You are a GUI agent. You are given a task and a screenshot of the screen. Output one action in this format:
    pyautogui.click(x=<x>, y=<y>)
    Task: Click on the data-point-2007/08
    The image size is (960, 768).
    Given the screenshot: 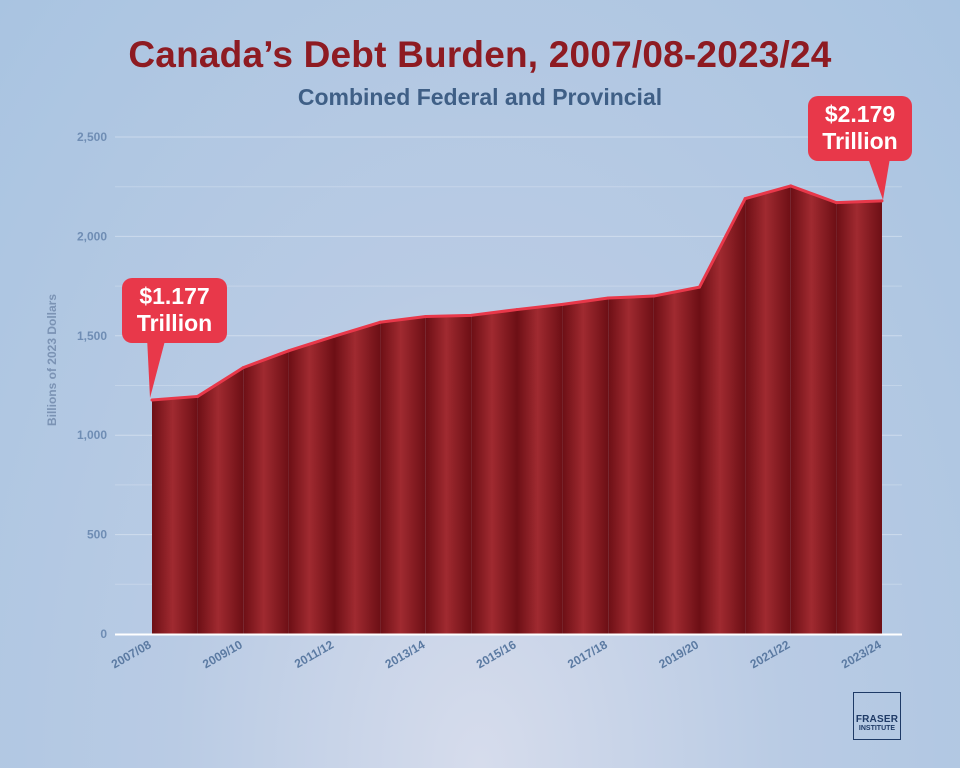 What is the action you would take?
    pyautogui.click(x=152, y=400)
    